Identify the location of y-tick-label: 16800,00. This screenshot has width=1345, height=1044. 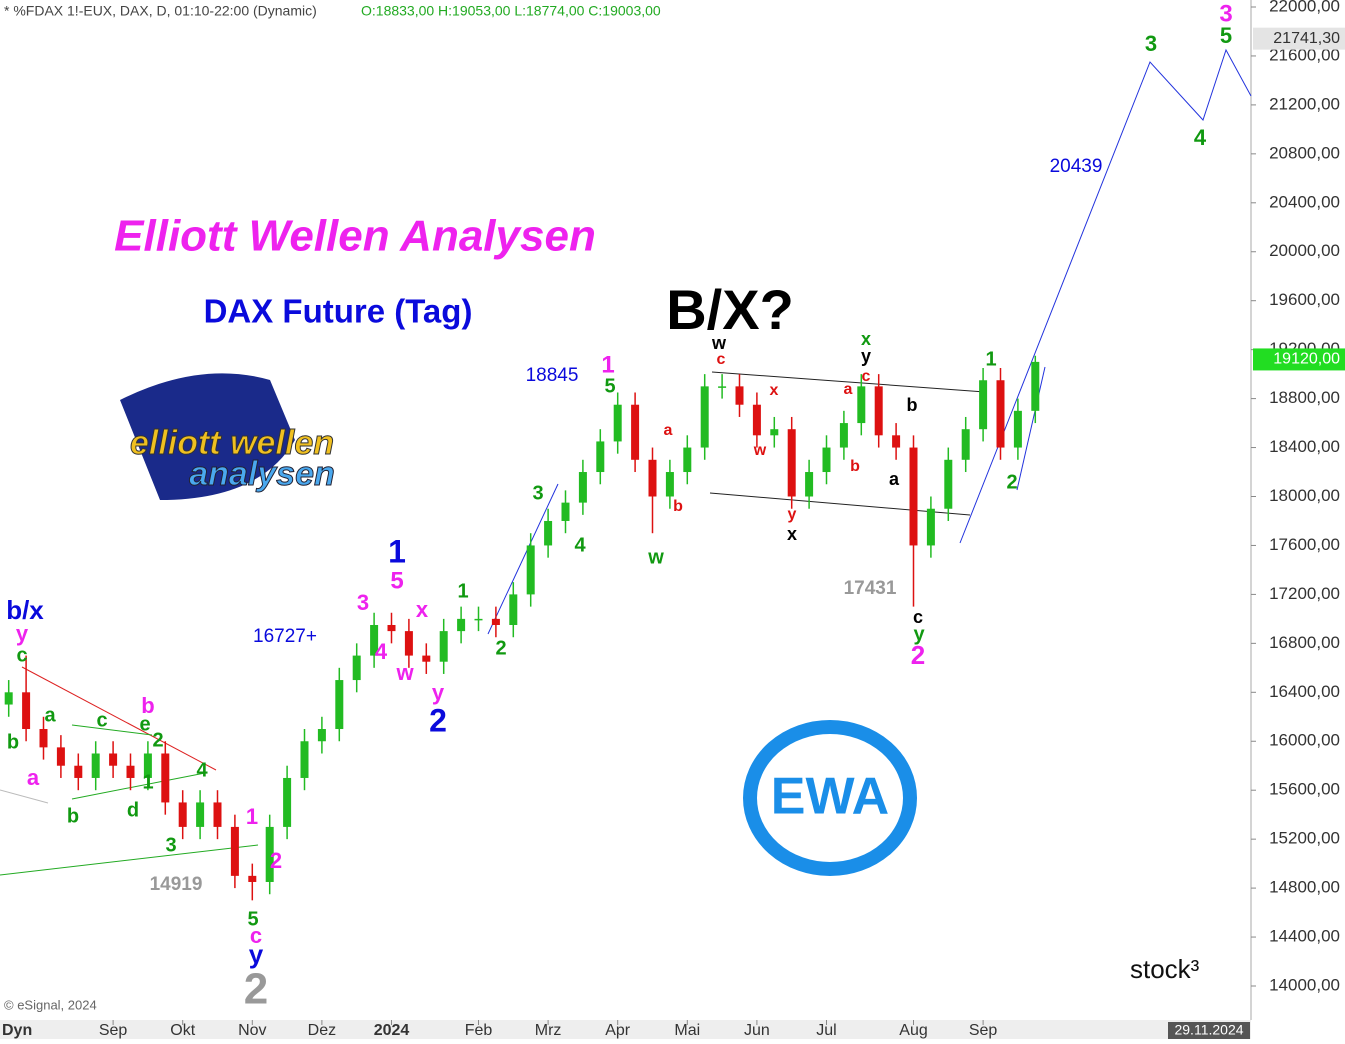
(1304, 642).